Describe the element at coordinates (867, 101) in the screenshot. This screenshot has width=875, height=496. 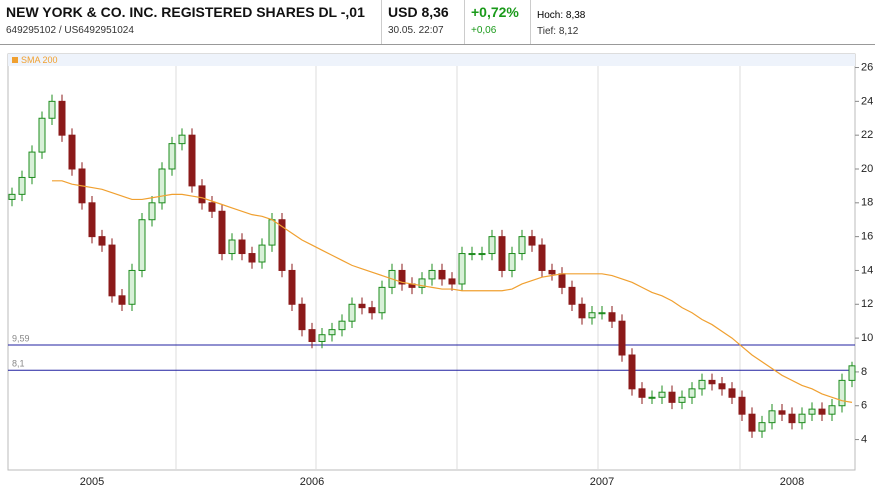
I see `y-tick-label: 24` at that location.